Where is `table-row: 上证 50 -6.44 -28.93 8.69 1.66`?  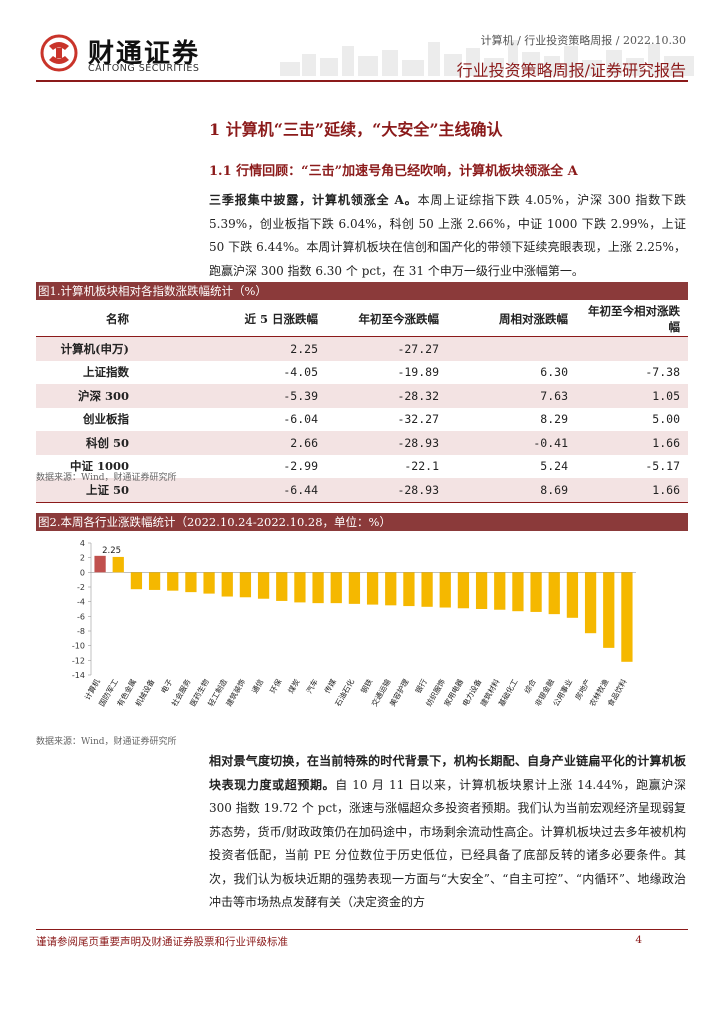
table-row: 上证 50 -6.44 -28.93 8.69 1.66 is located at coordinates (362, 490).